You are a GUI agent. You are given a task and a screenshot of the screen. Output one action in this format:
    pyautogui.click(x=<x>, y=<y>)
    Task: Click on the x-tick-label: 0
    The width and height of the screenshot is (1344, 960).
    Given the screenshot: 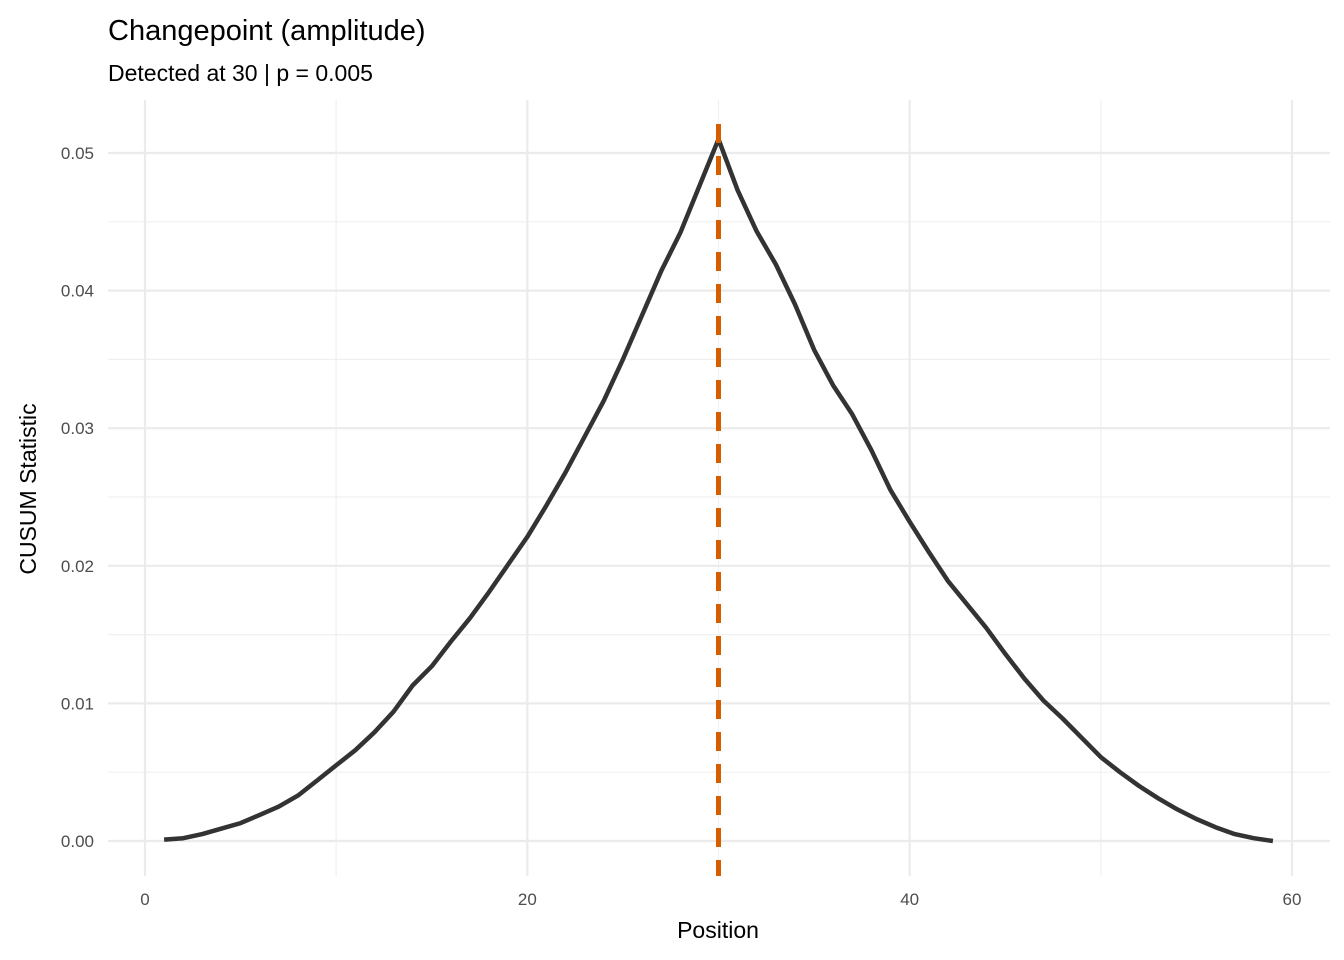 What is the action you would take?
    pyautogui.click(x=144, y=899)
    